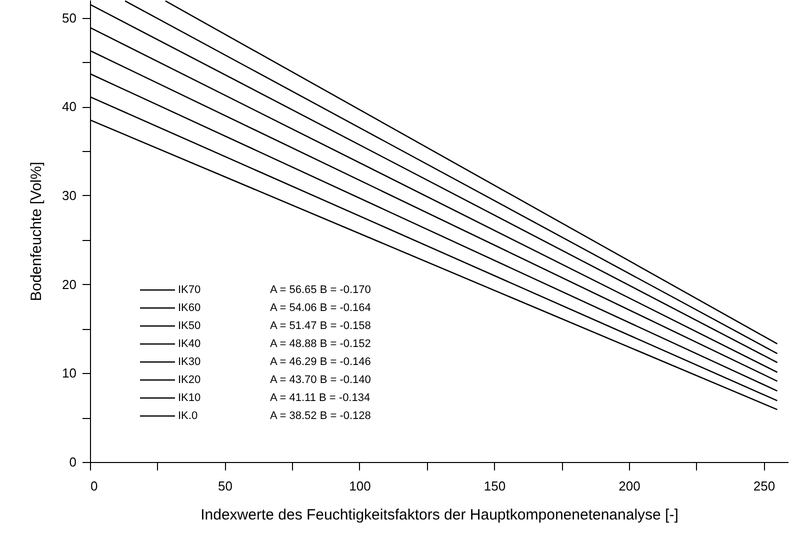  I want to click on legend-label: IK40, so click(189, 344).